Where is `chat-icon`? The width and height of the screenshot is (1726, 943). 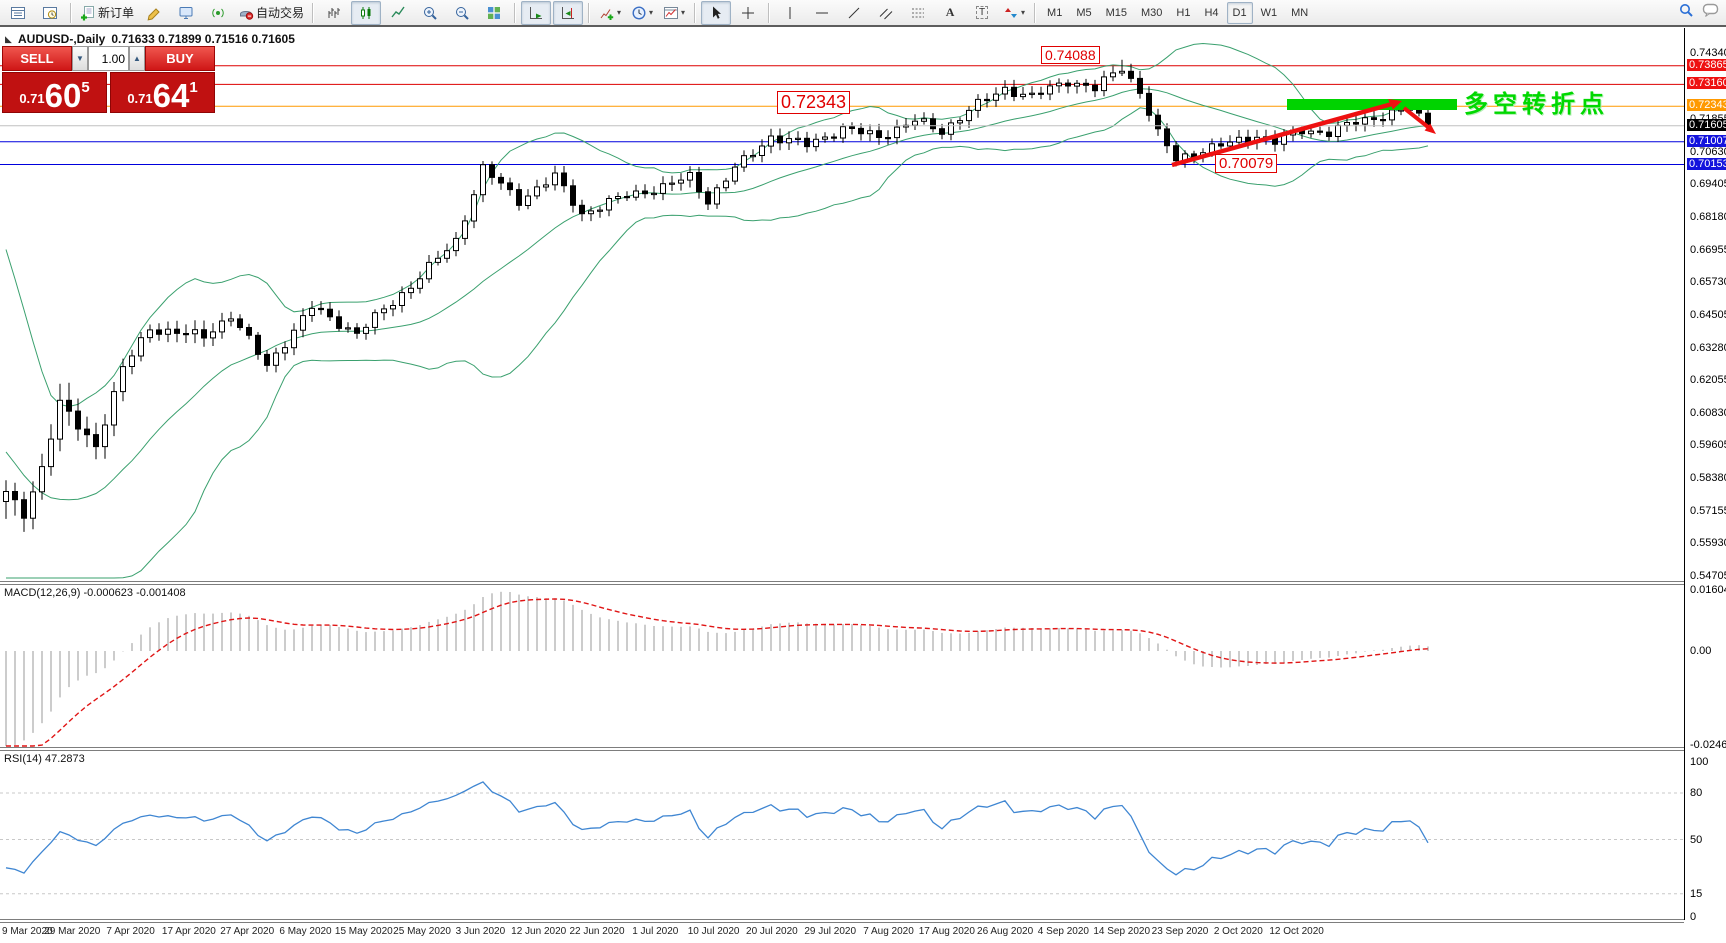
chat-icon is located at coordinates (1711, 10).